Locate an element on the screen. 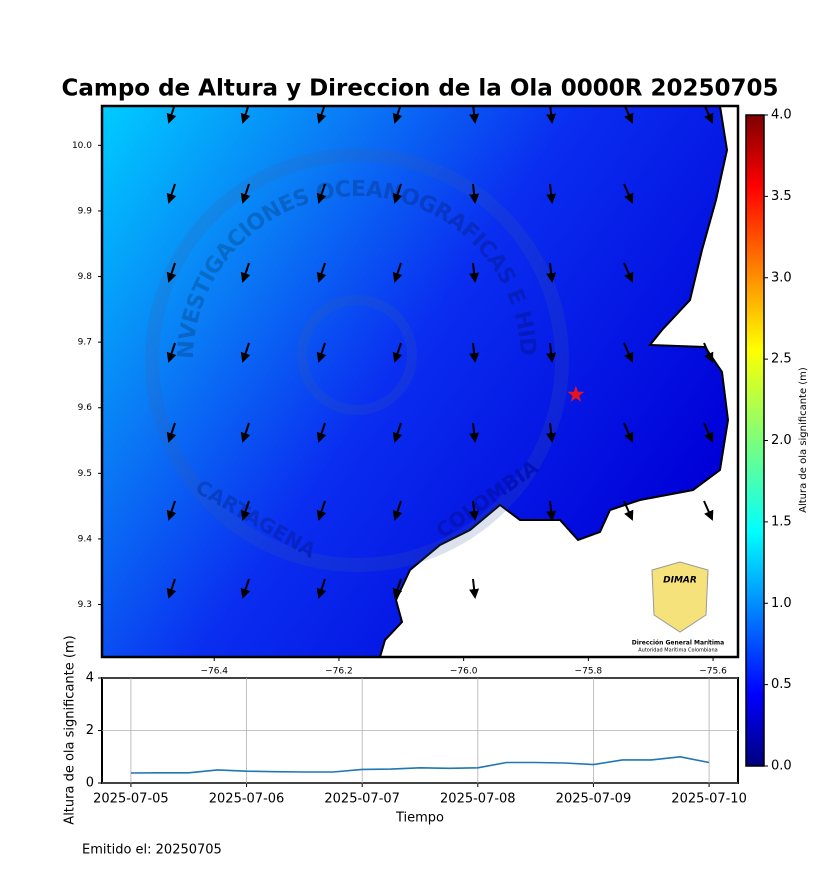 The height and width of the screenshot is (880, 819). colorbar is located at coordinates (755, 440).